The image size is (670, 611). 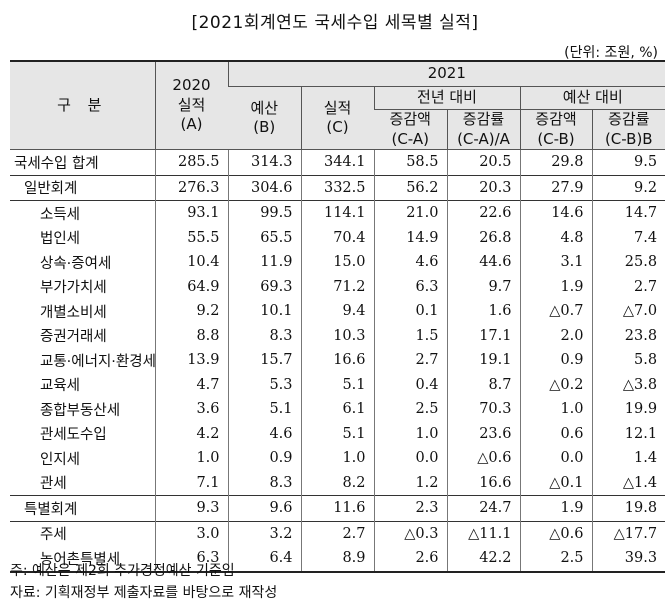 What do you see at coordinates (191, 237) in the screenshot?
I see `row-value: 55.5` at bounding box center [191, 237].